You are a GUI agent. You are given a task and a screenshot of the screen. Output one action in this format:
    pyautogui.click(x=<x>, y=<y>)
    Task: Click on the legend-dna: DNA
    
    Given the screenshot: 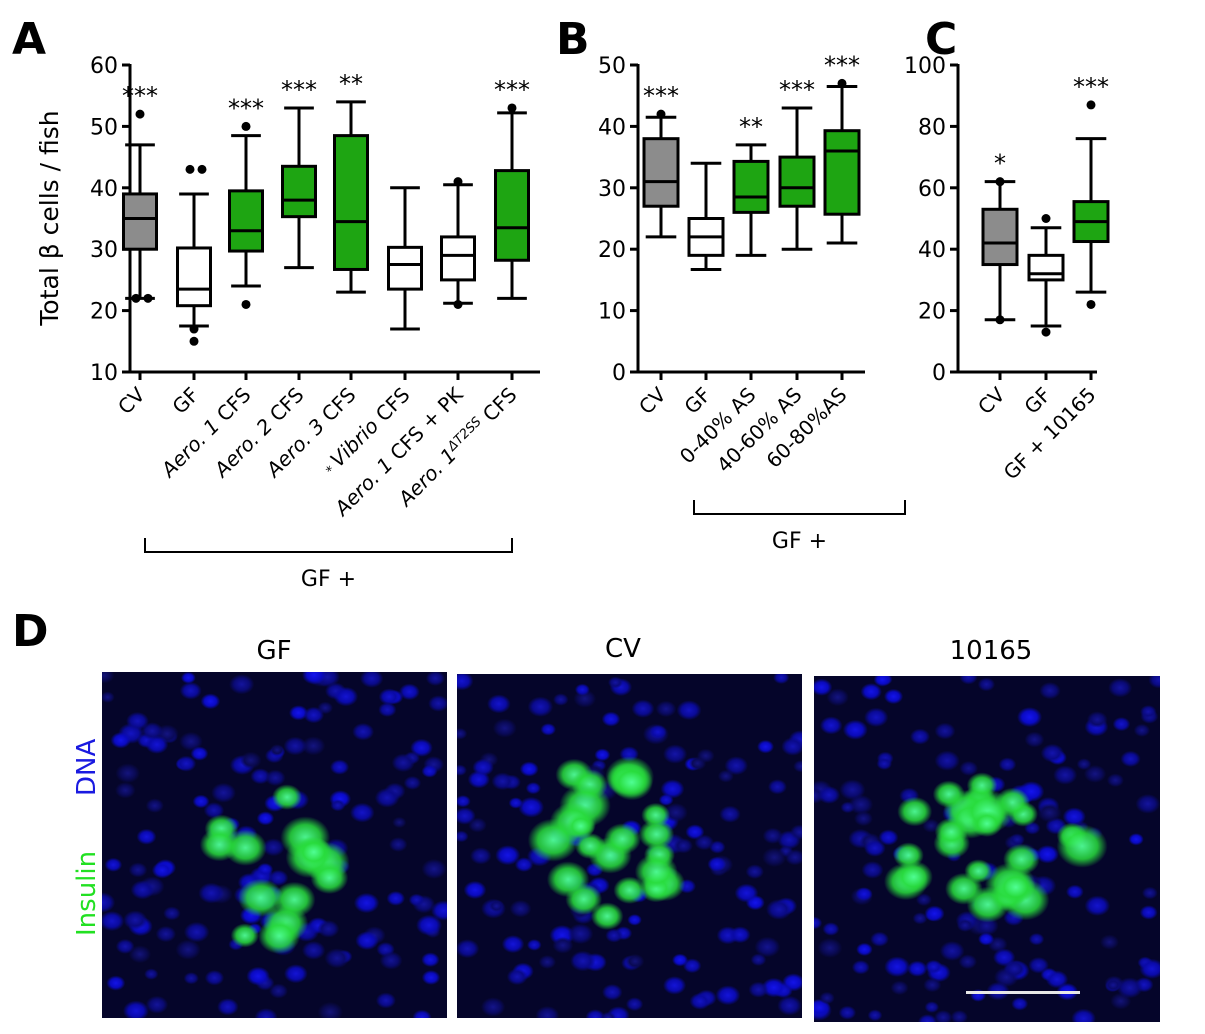 What is the action you would take?
    pyautogui.click(x=87, y=767)
    